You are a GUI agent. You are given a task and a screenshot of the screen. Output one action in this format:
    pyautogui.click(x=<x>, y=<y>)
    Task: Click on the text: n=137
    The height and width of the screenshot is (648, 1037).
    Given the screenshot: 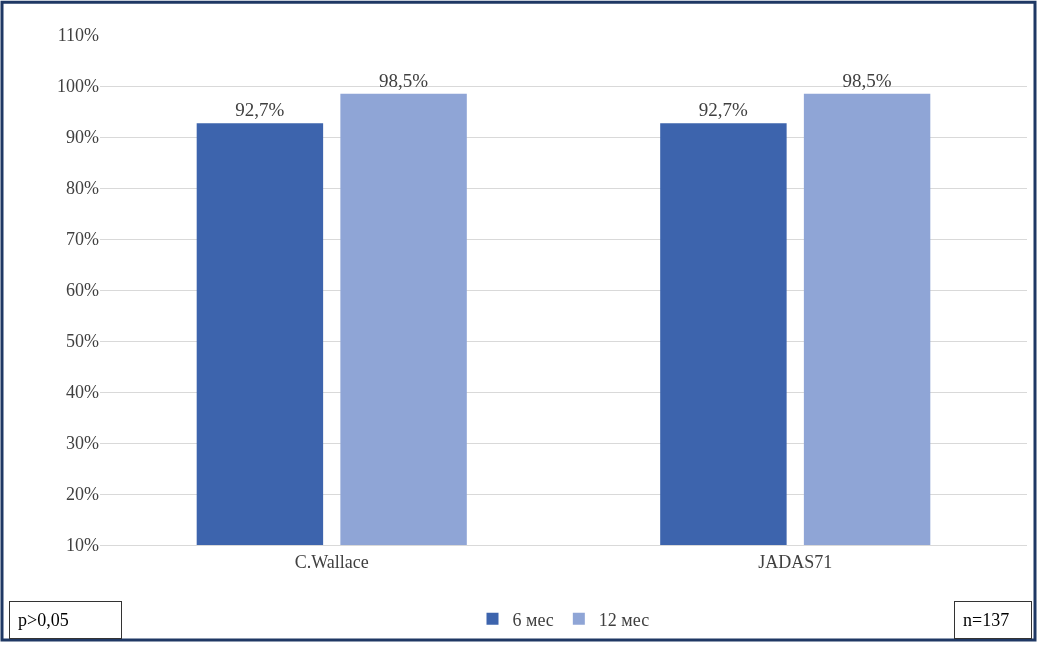 What is the action you would take?
    pyautogui.click(x=986, y=620)
    